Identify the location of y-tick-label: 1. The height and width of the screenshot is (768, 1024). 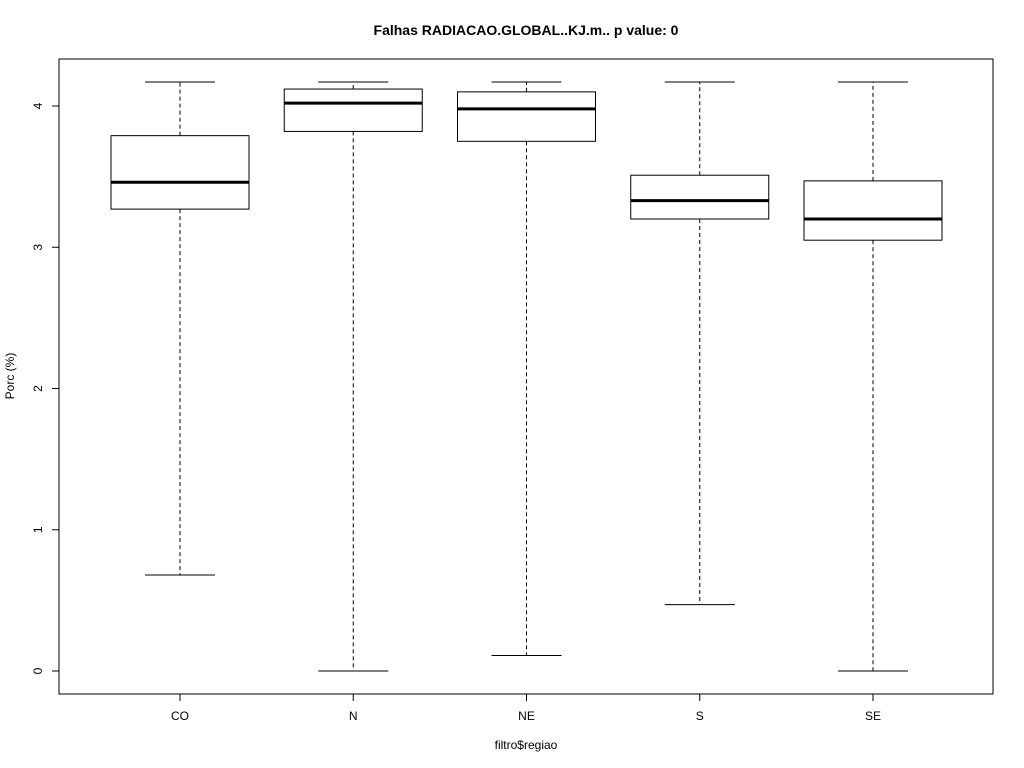
(38, 529).